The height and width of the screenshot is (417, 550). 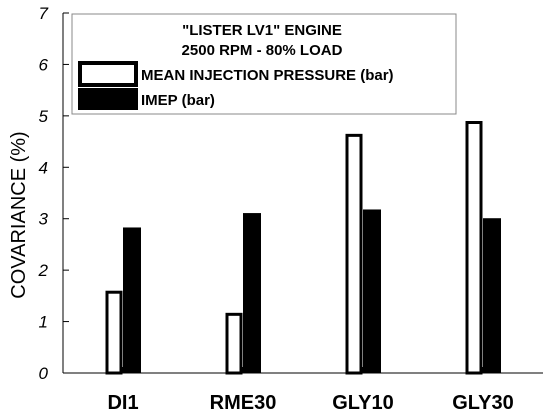 What do you see at coordinates (114, 332) in the screenshot?
I see `bar-mean-injection-pressure-di1` at bounding box center [114, 332].